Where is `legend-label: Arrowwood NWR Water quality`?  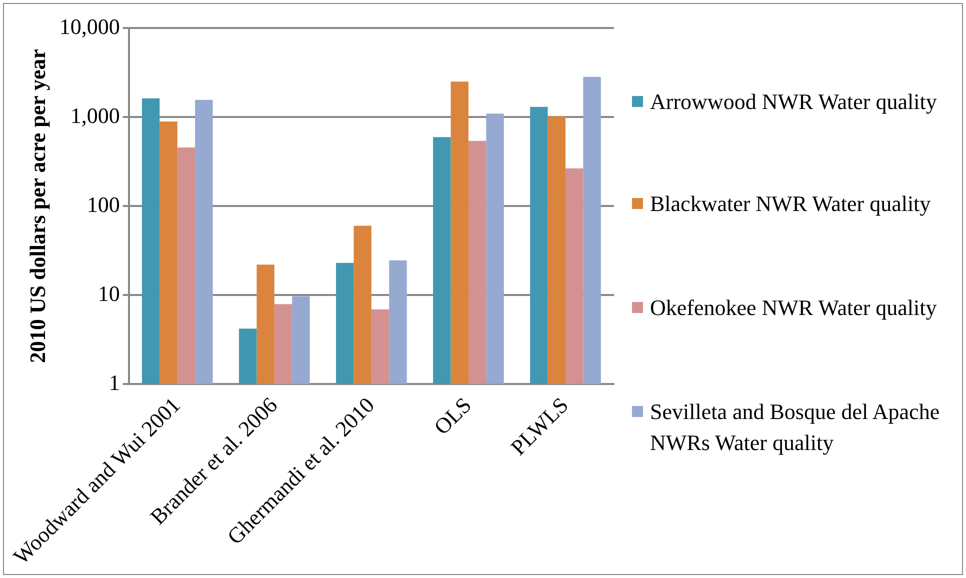 legend-label: Arrowwood NWR Water quality is located at coordinates (794, 102).